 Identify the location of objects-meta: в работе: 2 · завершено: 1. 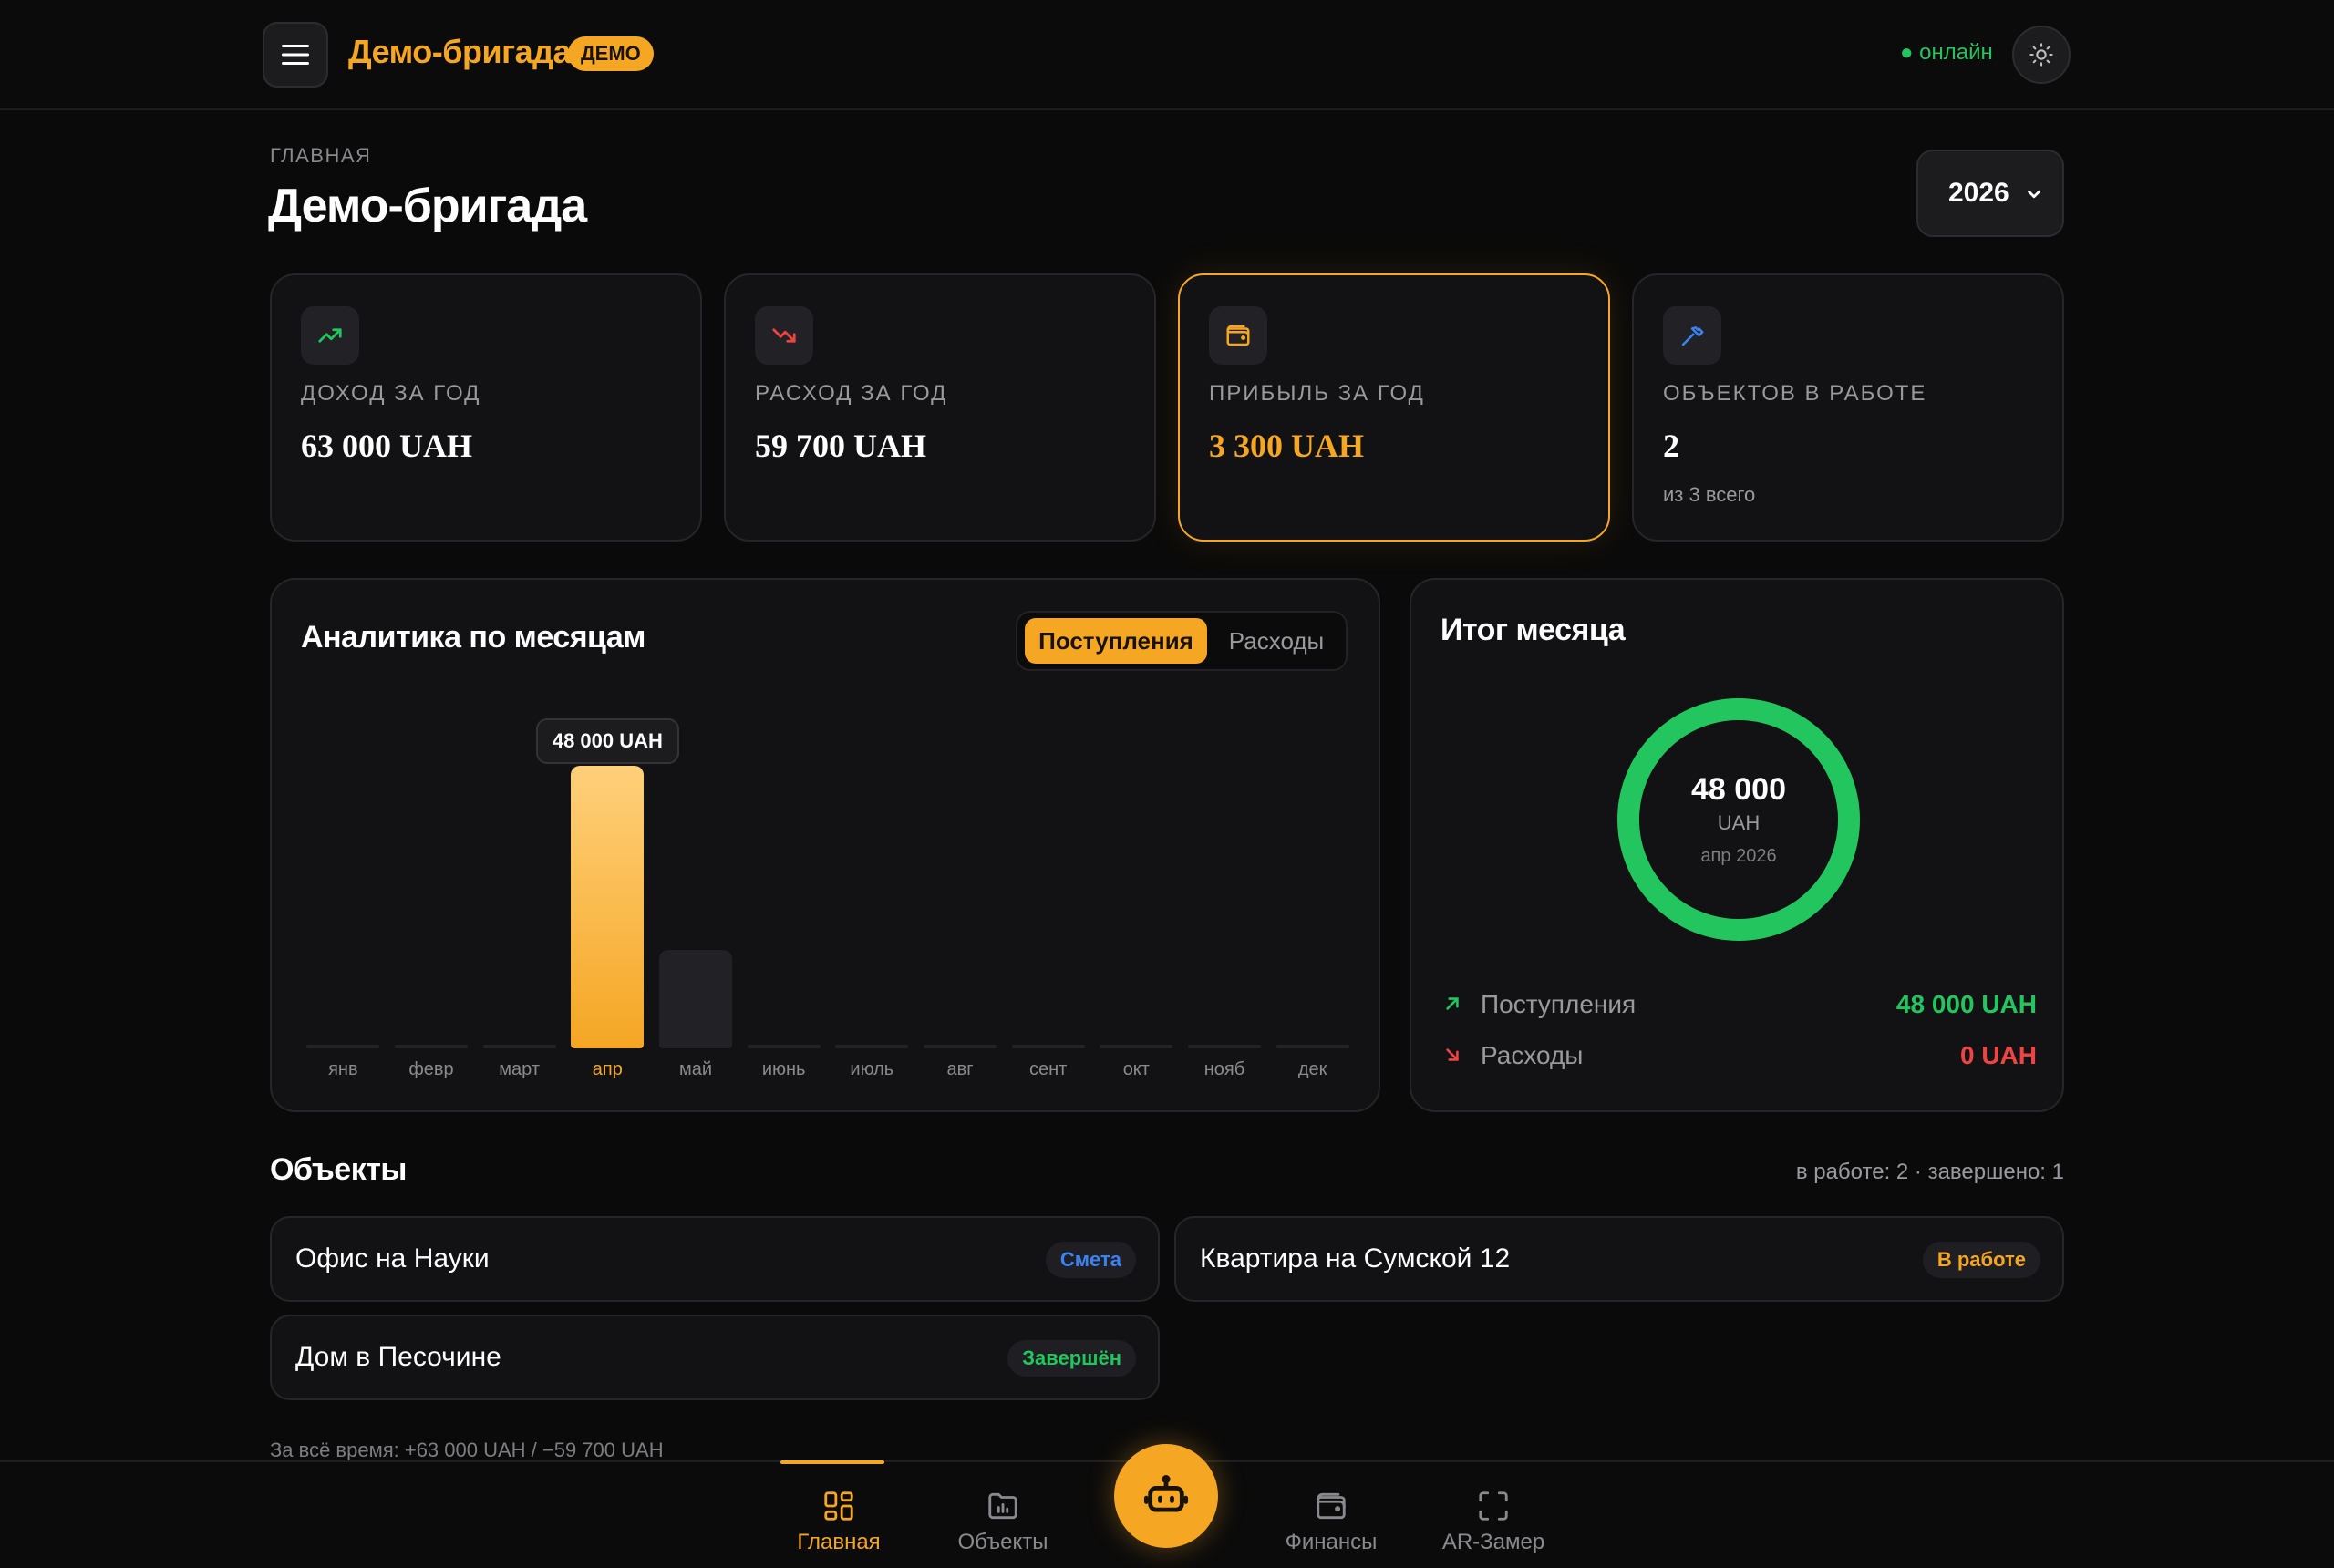
(1929, 1172).